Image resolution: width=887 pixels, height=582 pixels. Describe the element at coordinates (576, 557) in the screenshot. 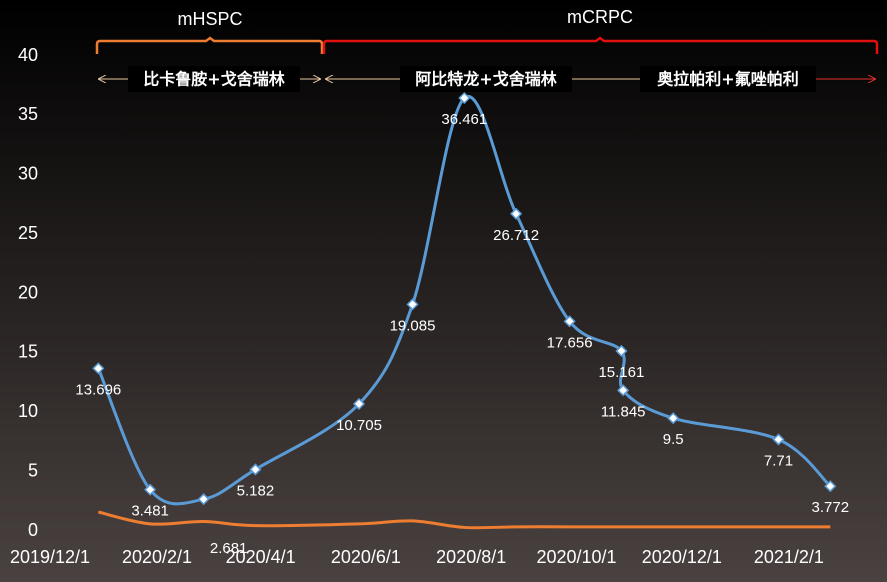

I see `x-tick-label: 2020/10/1` at that location.